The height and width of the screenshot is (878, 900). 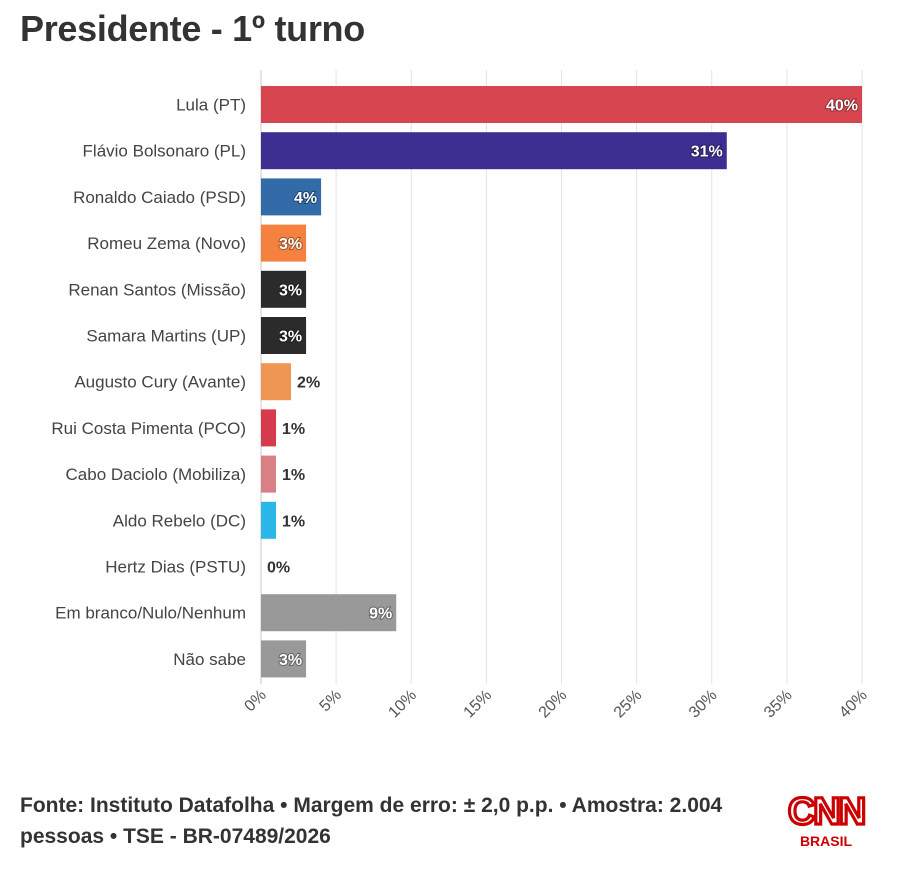 I want to click on x-tick-label: 25%, so click(x=628, y=704).